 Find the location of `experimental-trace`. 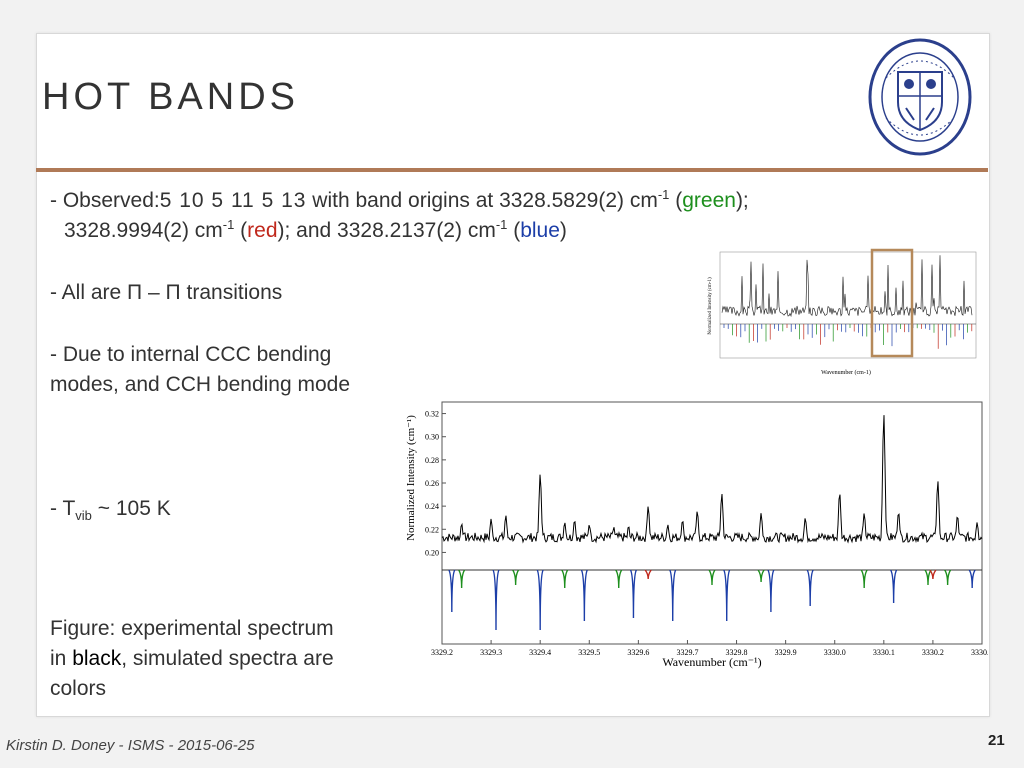

experimental-trace is located at coordinates (712, 479).